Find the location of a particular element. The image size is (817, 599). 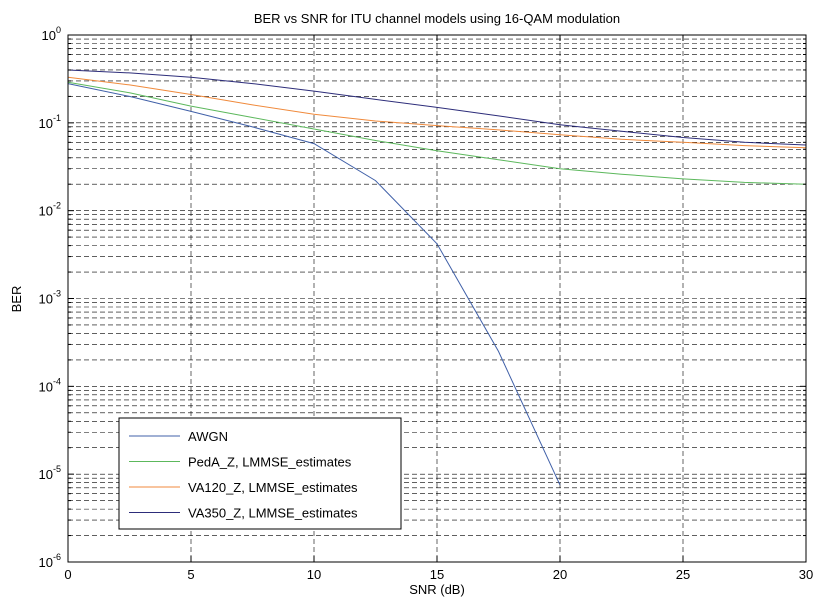

y-tick-label: 10⁻² is located at coordinates (50, 210).